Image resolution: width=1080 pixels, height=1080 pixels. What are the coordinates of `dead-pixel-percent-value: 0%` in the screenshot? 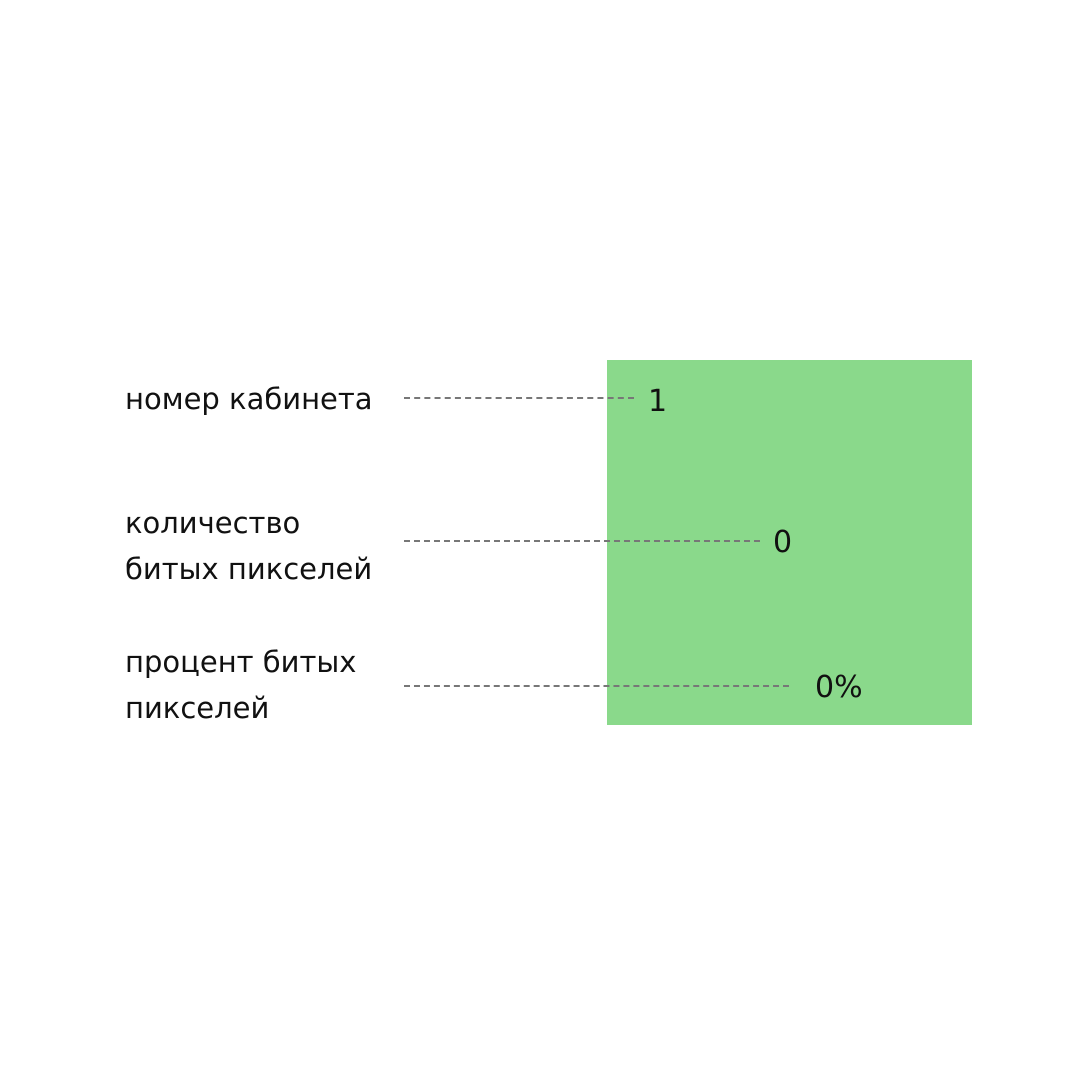 It's located at (839, 687).